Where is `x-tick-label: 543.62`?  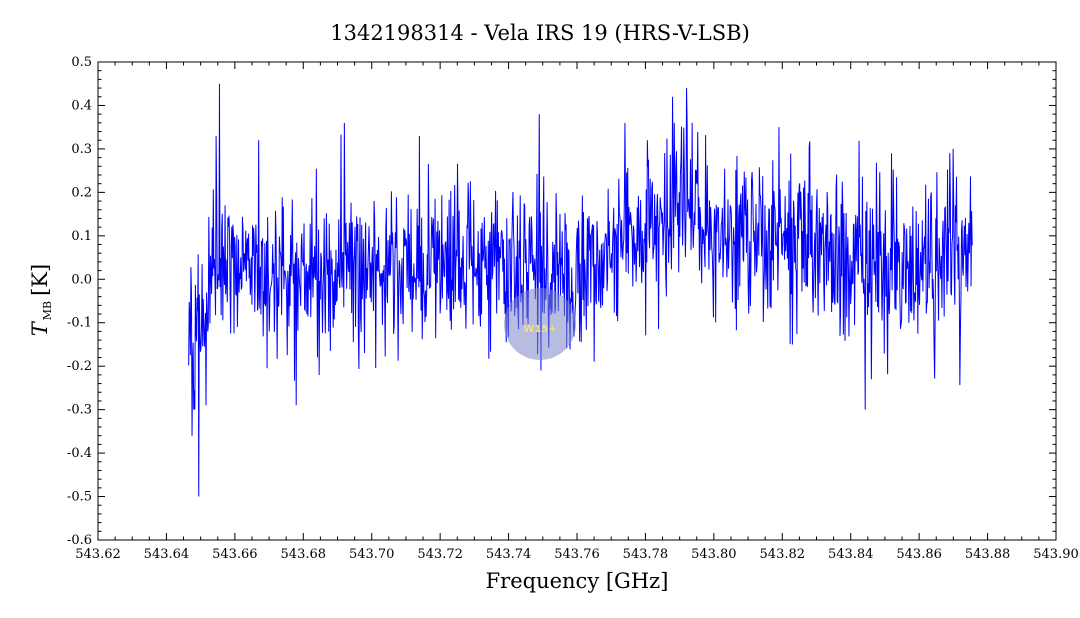
x-tick-label: 543.62 is located at coordinates (98, 554).